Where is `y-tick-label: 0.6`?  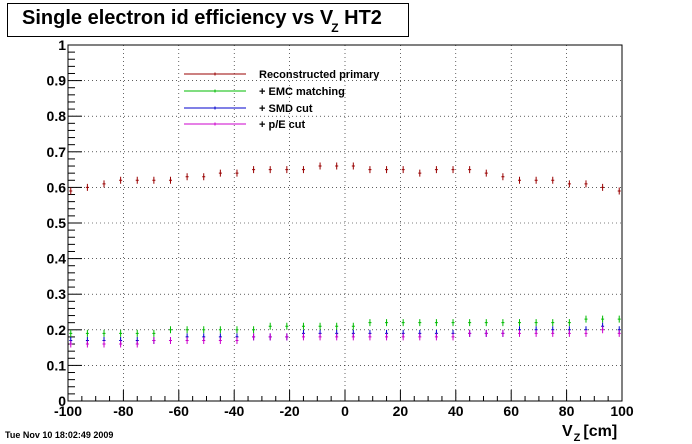 y-tick-label: 0.6 is located at coordinates (57, 187).